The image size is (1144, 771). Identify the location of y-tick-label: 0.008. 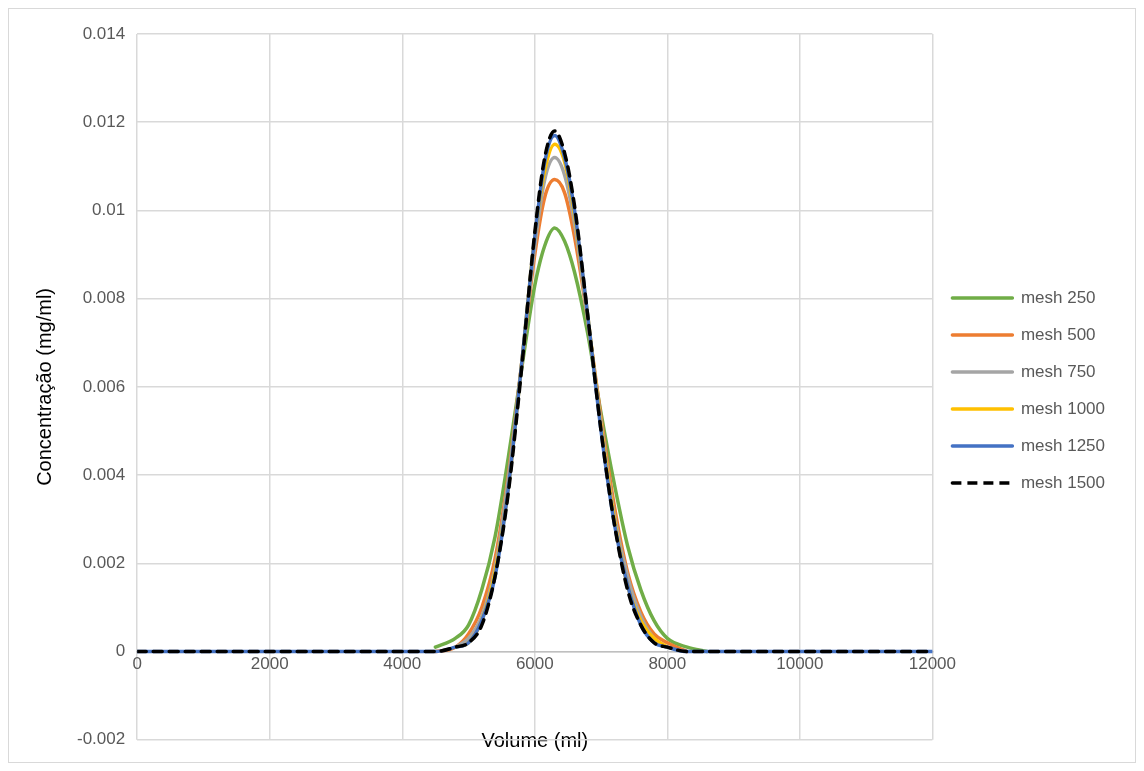
(104, 298).